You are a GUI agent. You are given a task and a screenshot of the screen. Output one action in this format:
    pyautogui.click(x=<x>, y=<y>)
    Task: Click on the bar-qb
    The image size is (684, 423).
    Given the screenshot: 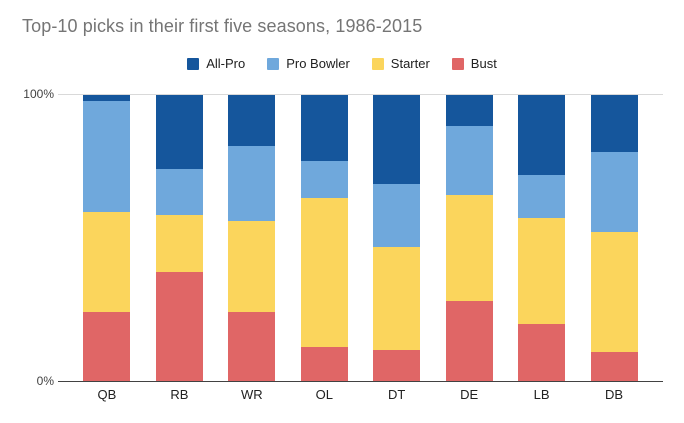 What is the action you would take?
    pyautogui.click(x=107, y=238)
    